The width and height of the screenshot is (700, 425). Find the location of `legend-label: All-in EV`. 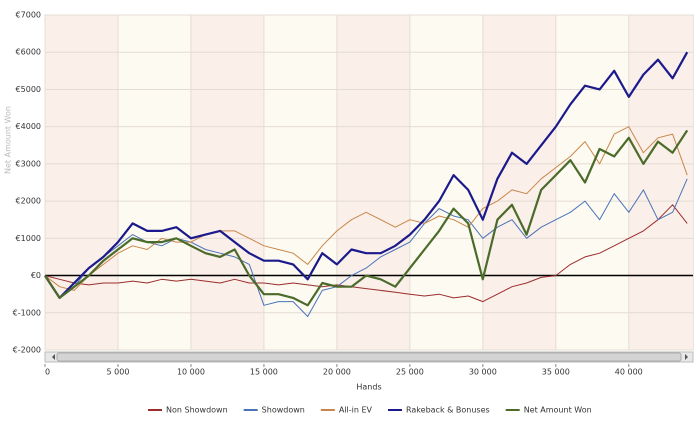

legend-label: All-in EV is located at coordinates (356, 410).